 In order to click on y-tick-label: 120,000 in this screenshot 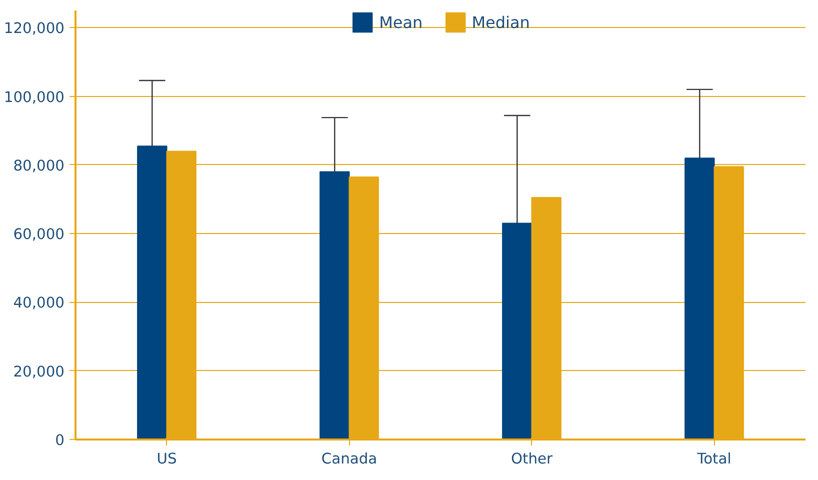, I will do `click(34, 29)`.